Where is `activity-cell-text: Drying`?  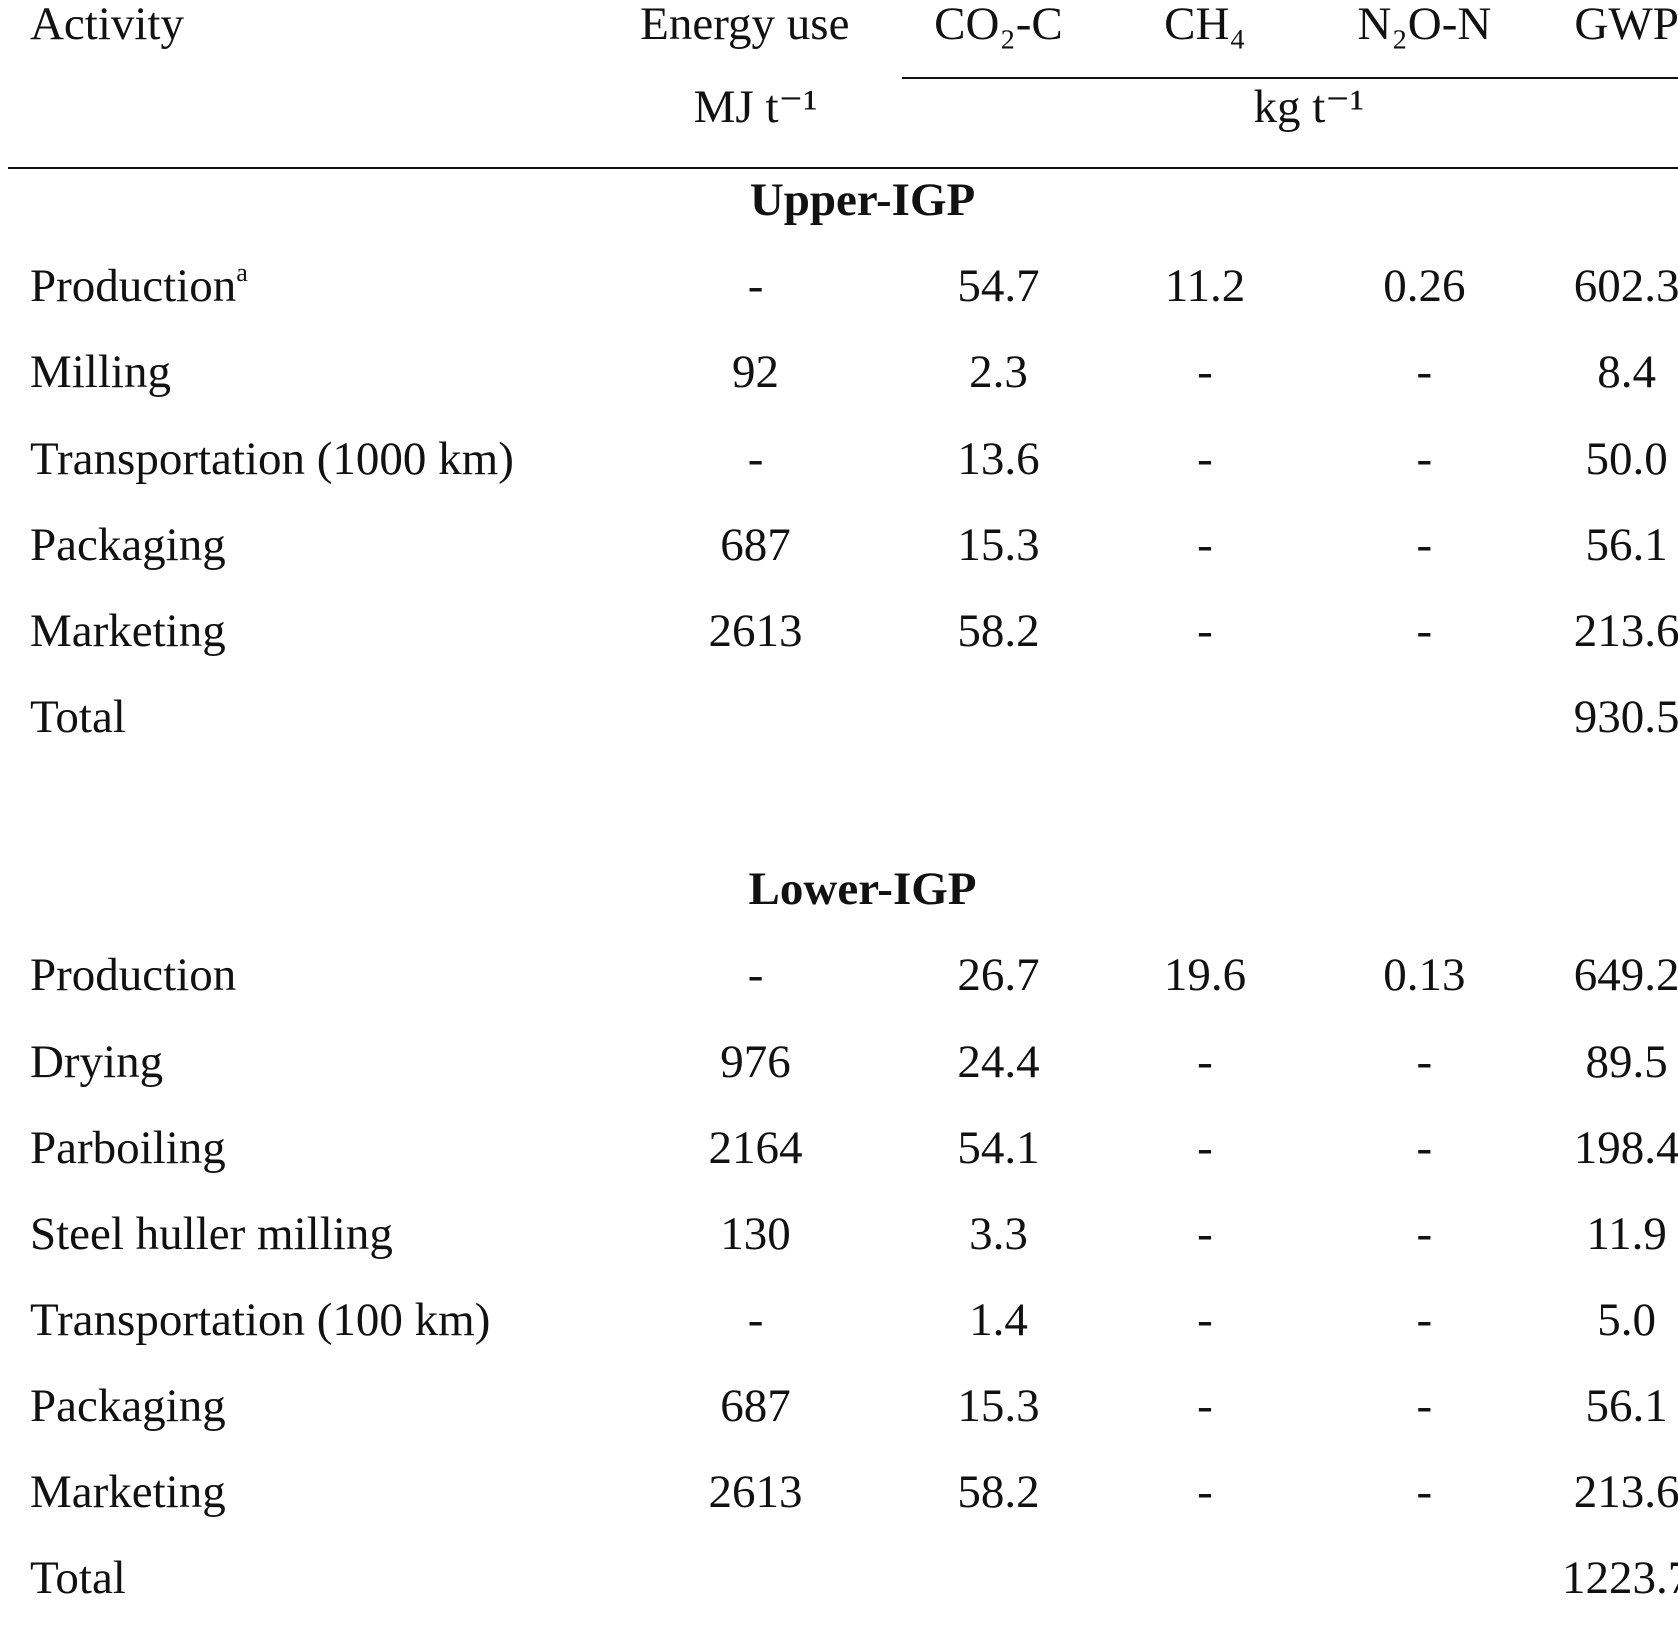 activity-cell-text: Drying is located at coordinates (96, 1061).